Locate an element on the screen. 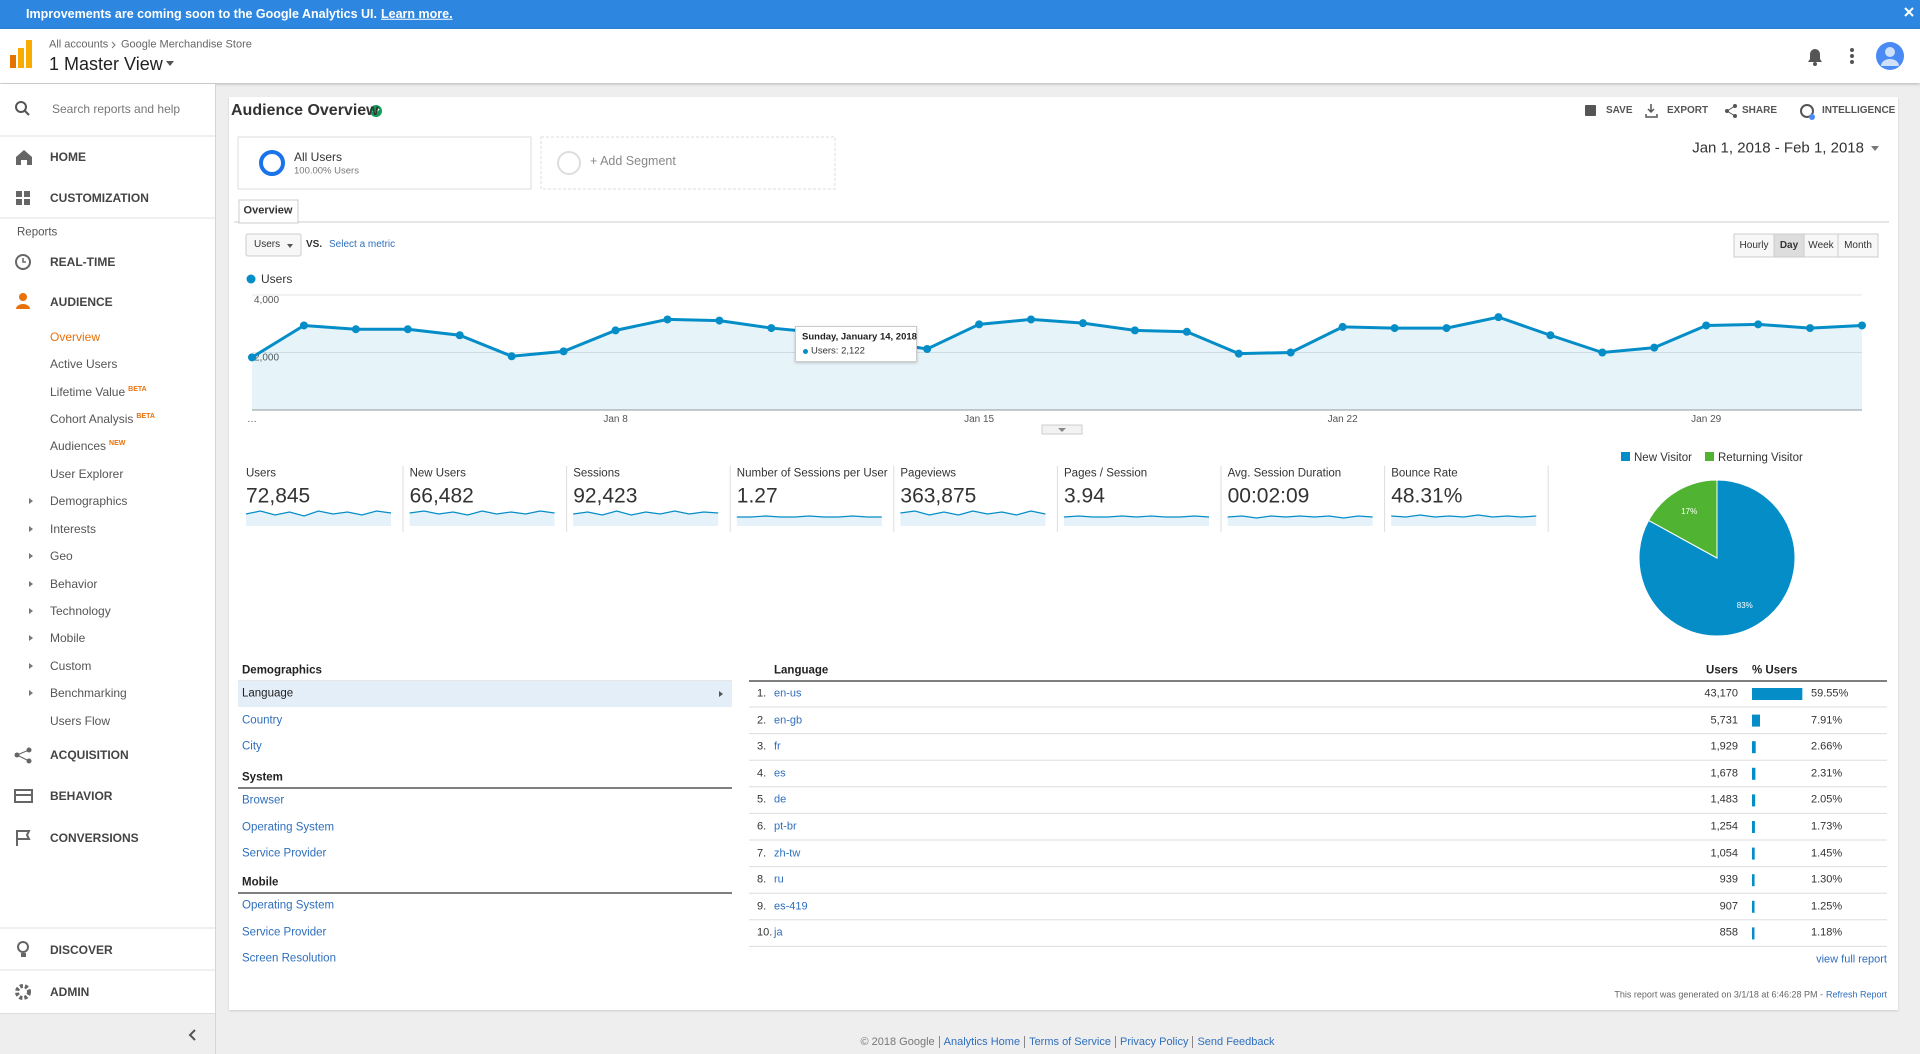 This screenshot has width=1920, height=1054. metric-dropdown is located at coordinates (273, 245).